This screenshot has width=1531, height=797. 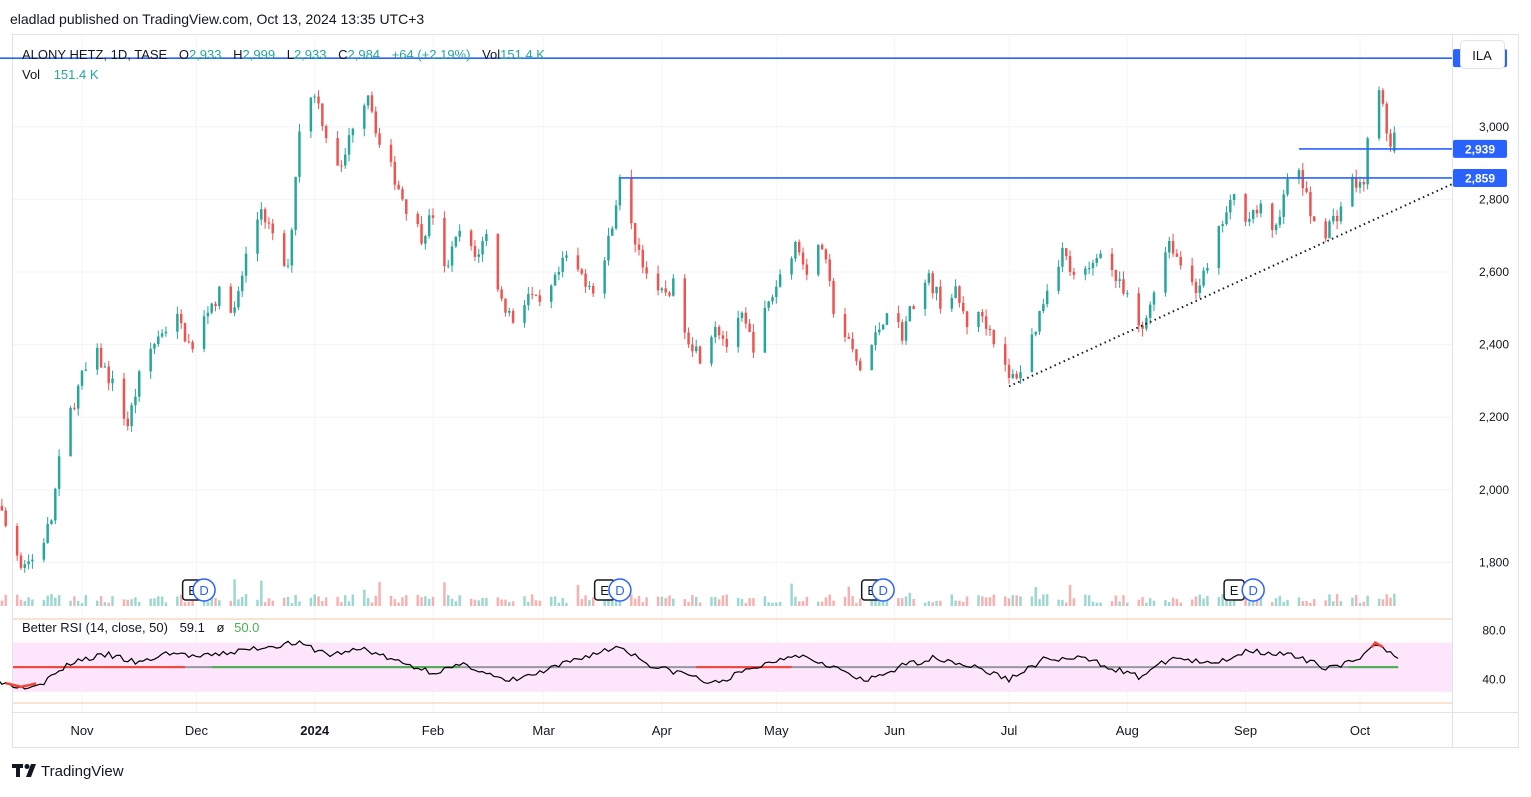 What do you see at coordinates (1482, 54) in the screenshot?
I see `currency-button: ILA` at bounding box center [1482, 54].